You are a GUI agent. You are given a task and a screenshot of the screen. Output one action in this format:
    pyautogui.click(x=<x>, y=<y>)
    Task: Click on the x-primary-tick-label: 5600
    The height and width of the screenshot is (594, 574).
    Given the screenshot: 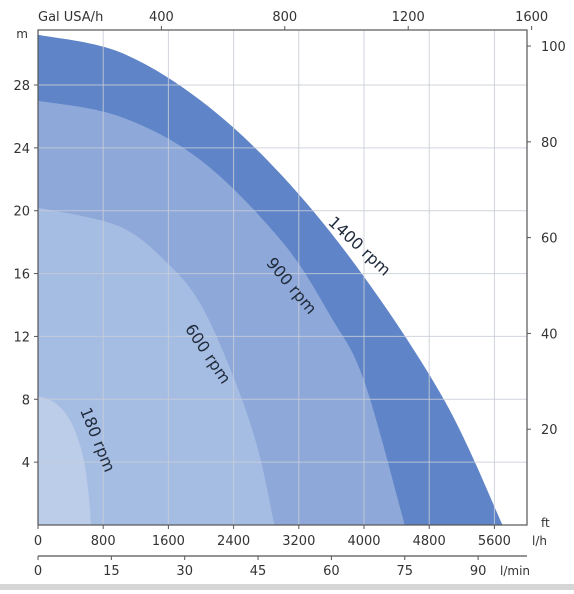 What is the action you would take?
    pyautogui.click(x=494, y=541)
    